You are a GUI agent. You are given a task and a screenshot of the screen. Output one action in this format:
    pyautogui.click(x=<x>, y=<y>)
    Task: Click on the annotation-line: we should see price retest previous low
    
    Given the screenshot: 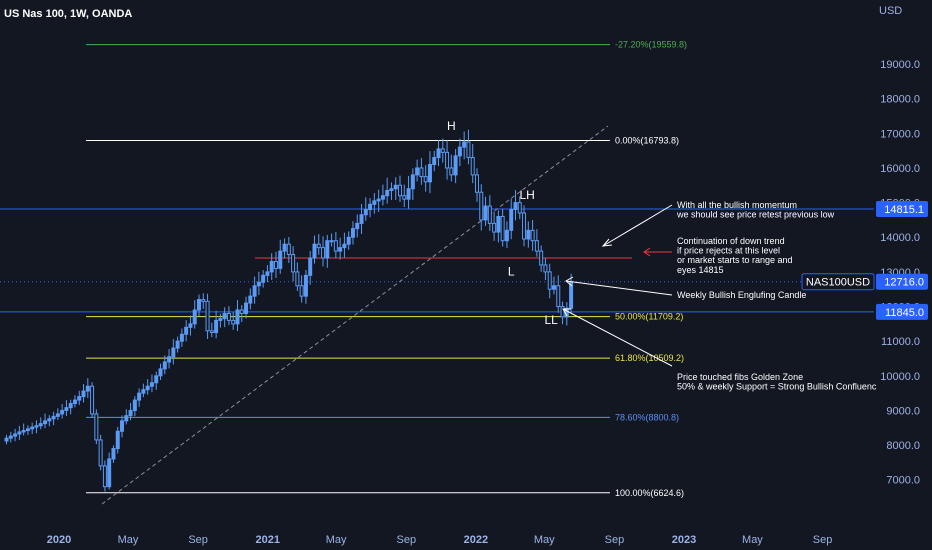 What is the action you would take?
    pyautogui.click(x=755, y=215)
    